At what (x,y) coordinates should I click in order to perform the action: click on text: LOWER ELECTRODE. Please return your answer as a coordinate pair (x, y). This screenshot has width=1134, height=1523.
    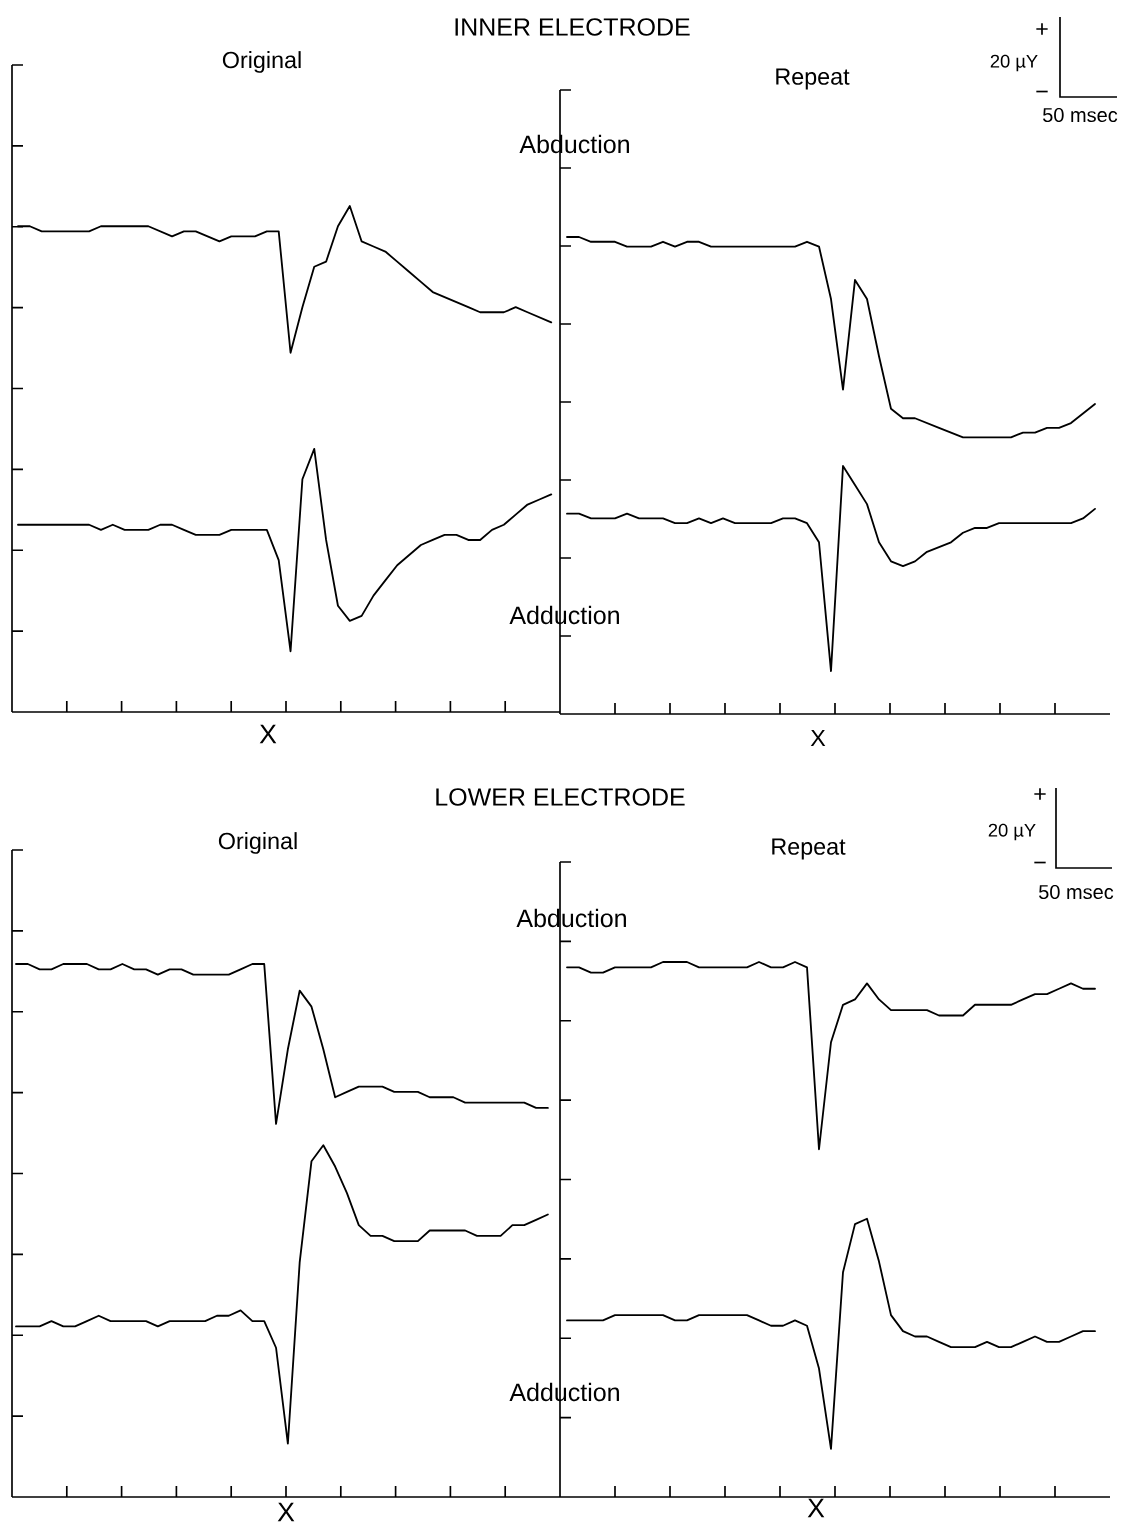
    Looking at the image, I should click on (560, 797).